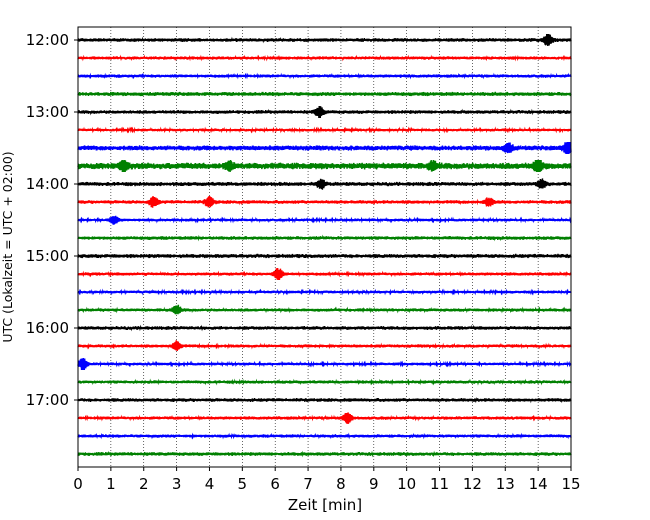 The width and height of the screenshot is (650, 520). I want to click on x-tick-label: 8, so click(341, 484).